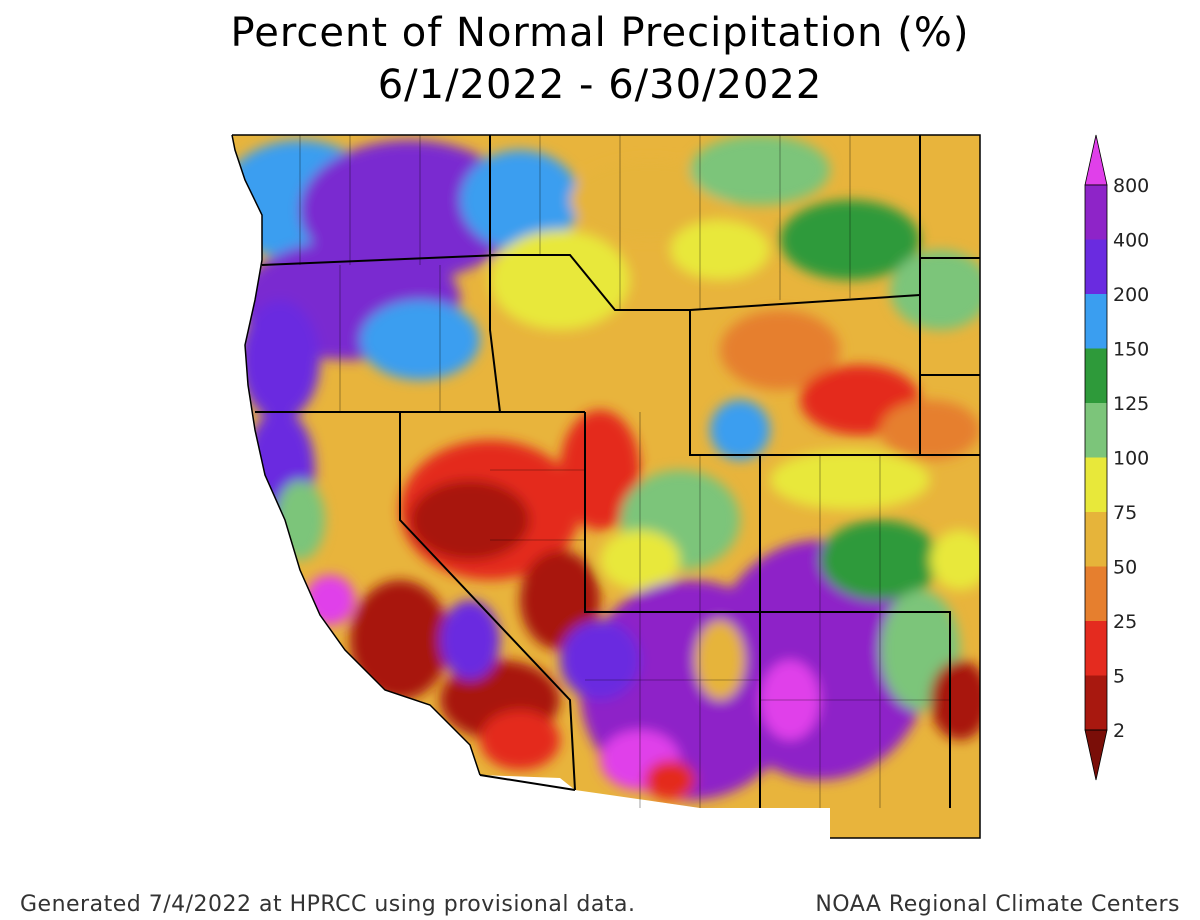 The image size is (1200, 920). I want to click on map-date-range: 6/1/2022 - 6/30/2022, so click(600, 85).